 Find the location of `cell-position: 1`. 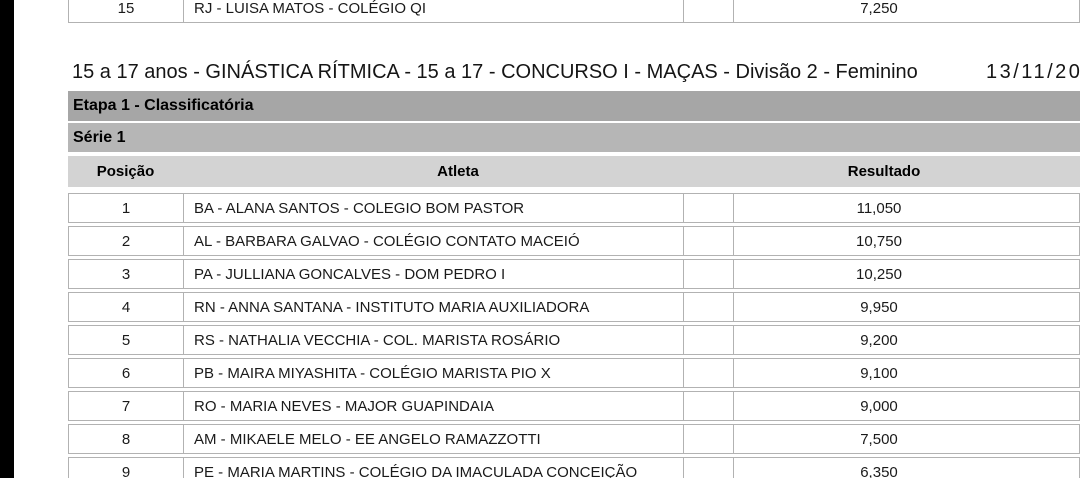

cell-position: 1 is located at coordinates (126, 208).